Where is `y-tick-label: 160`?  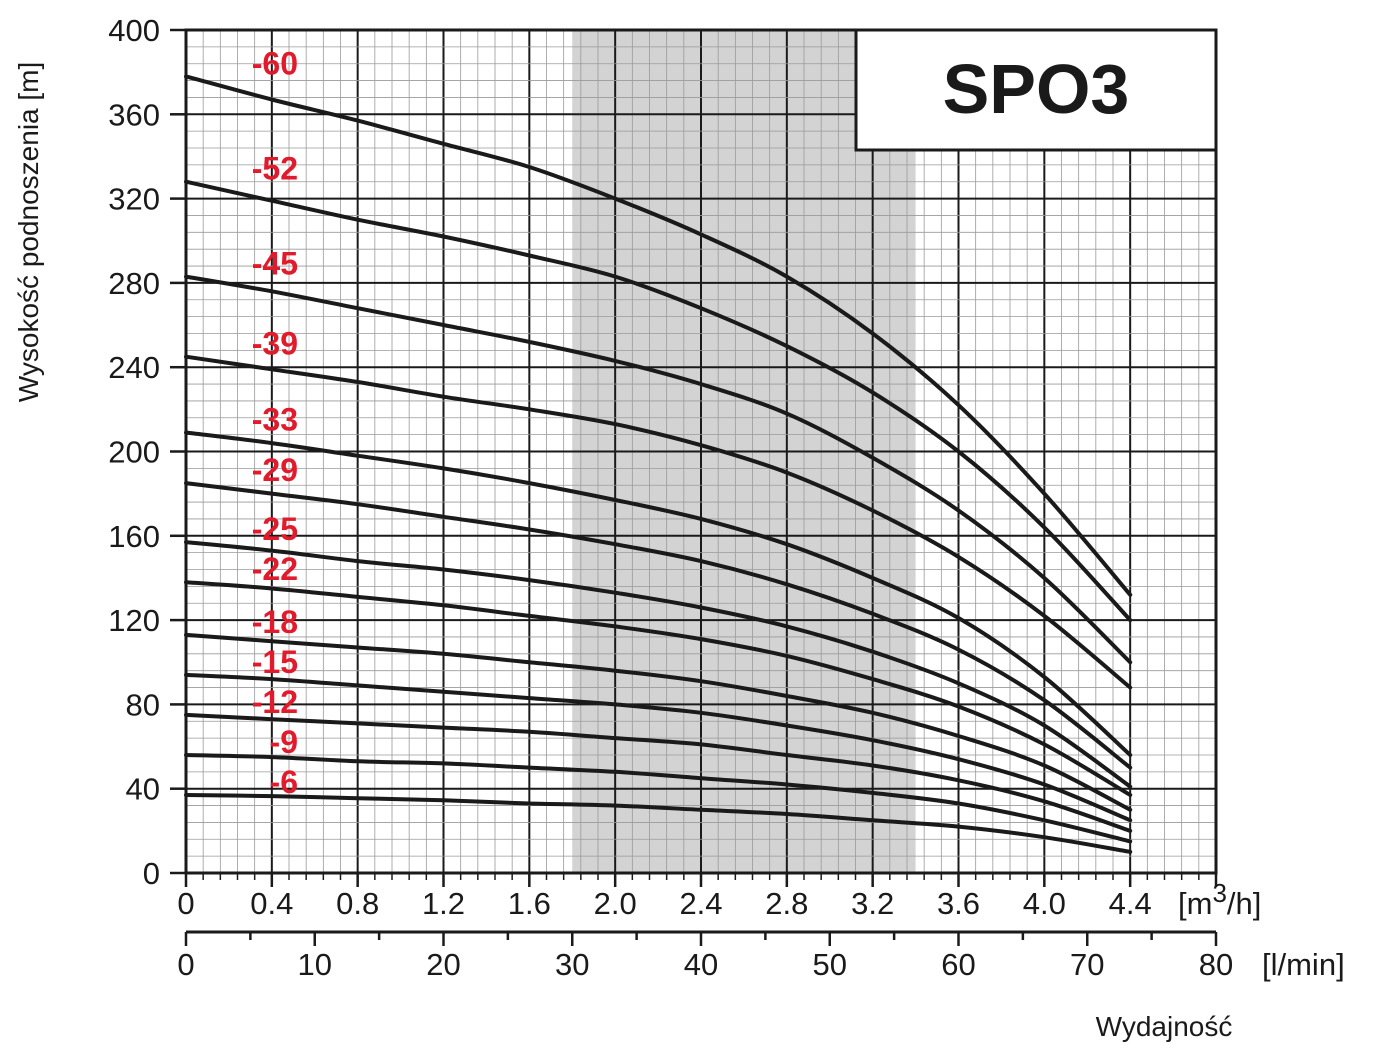
y-tick-label: 160 is located at coordinates (134, 536).